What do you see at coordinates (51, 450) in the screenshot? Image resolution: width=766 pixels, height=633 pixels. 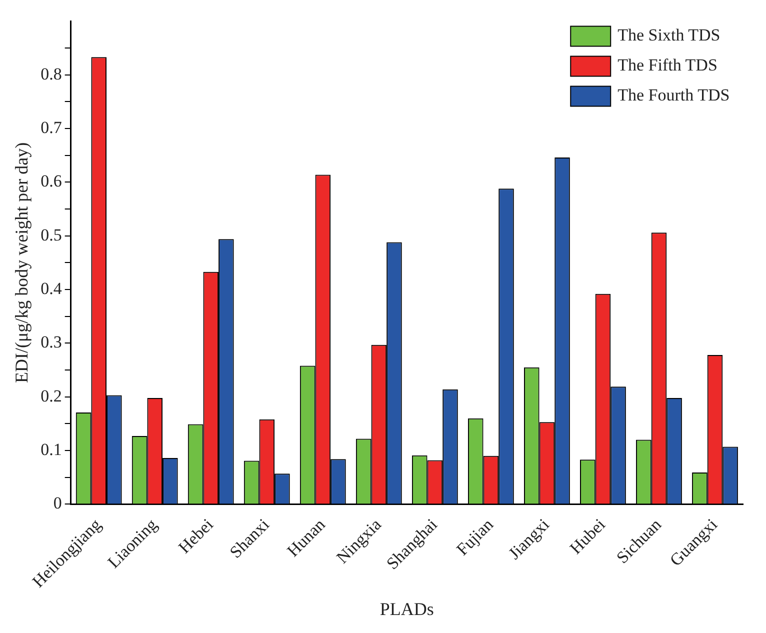 I see `y-tick-label: 0.1` at bounding box center [51, 450].